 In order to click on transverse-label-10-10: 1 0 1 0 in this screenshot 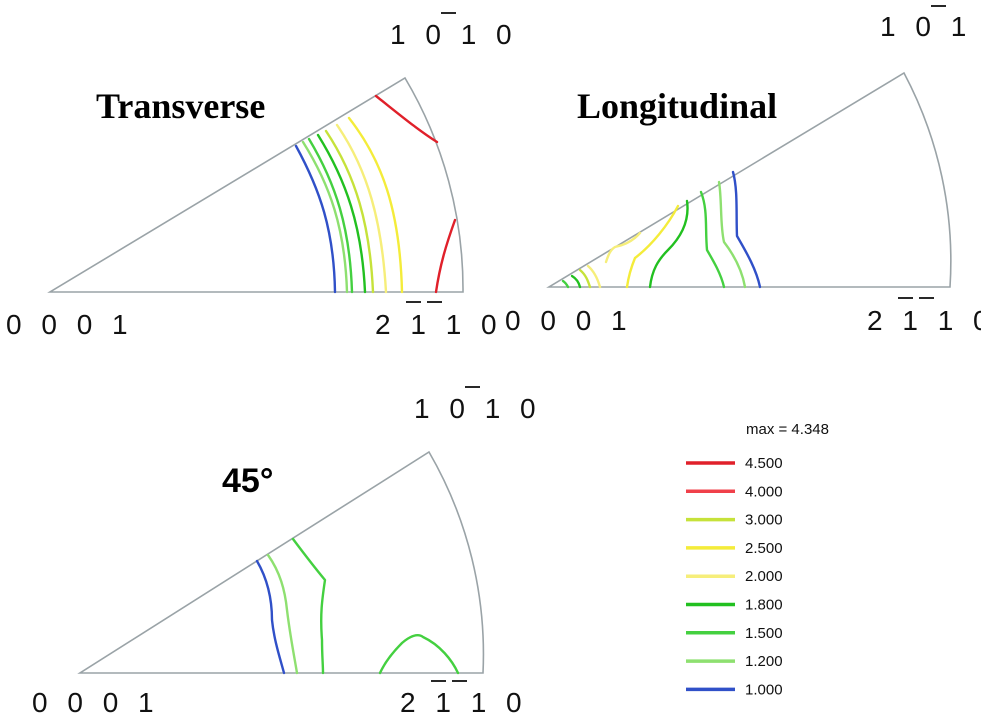, I will do `click(454, 34)`.